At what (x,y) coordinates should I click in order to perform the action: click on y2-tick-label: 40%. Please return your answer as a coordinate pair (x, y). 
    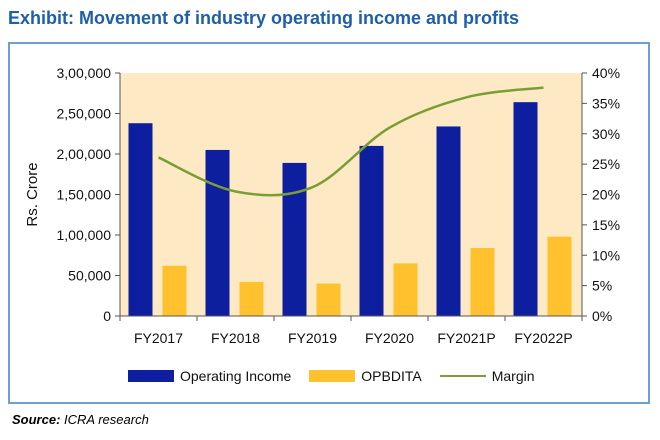
    Looking at the image, I should click on (606, 73).